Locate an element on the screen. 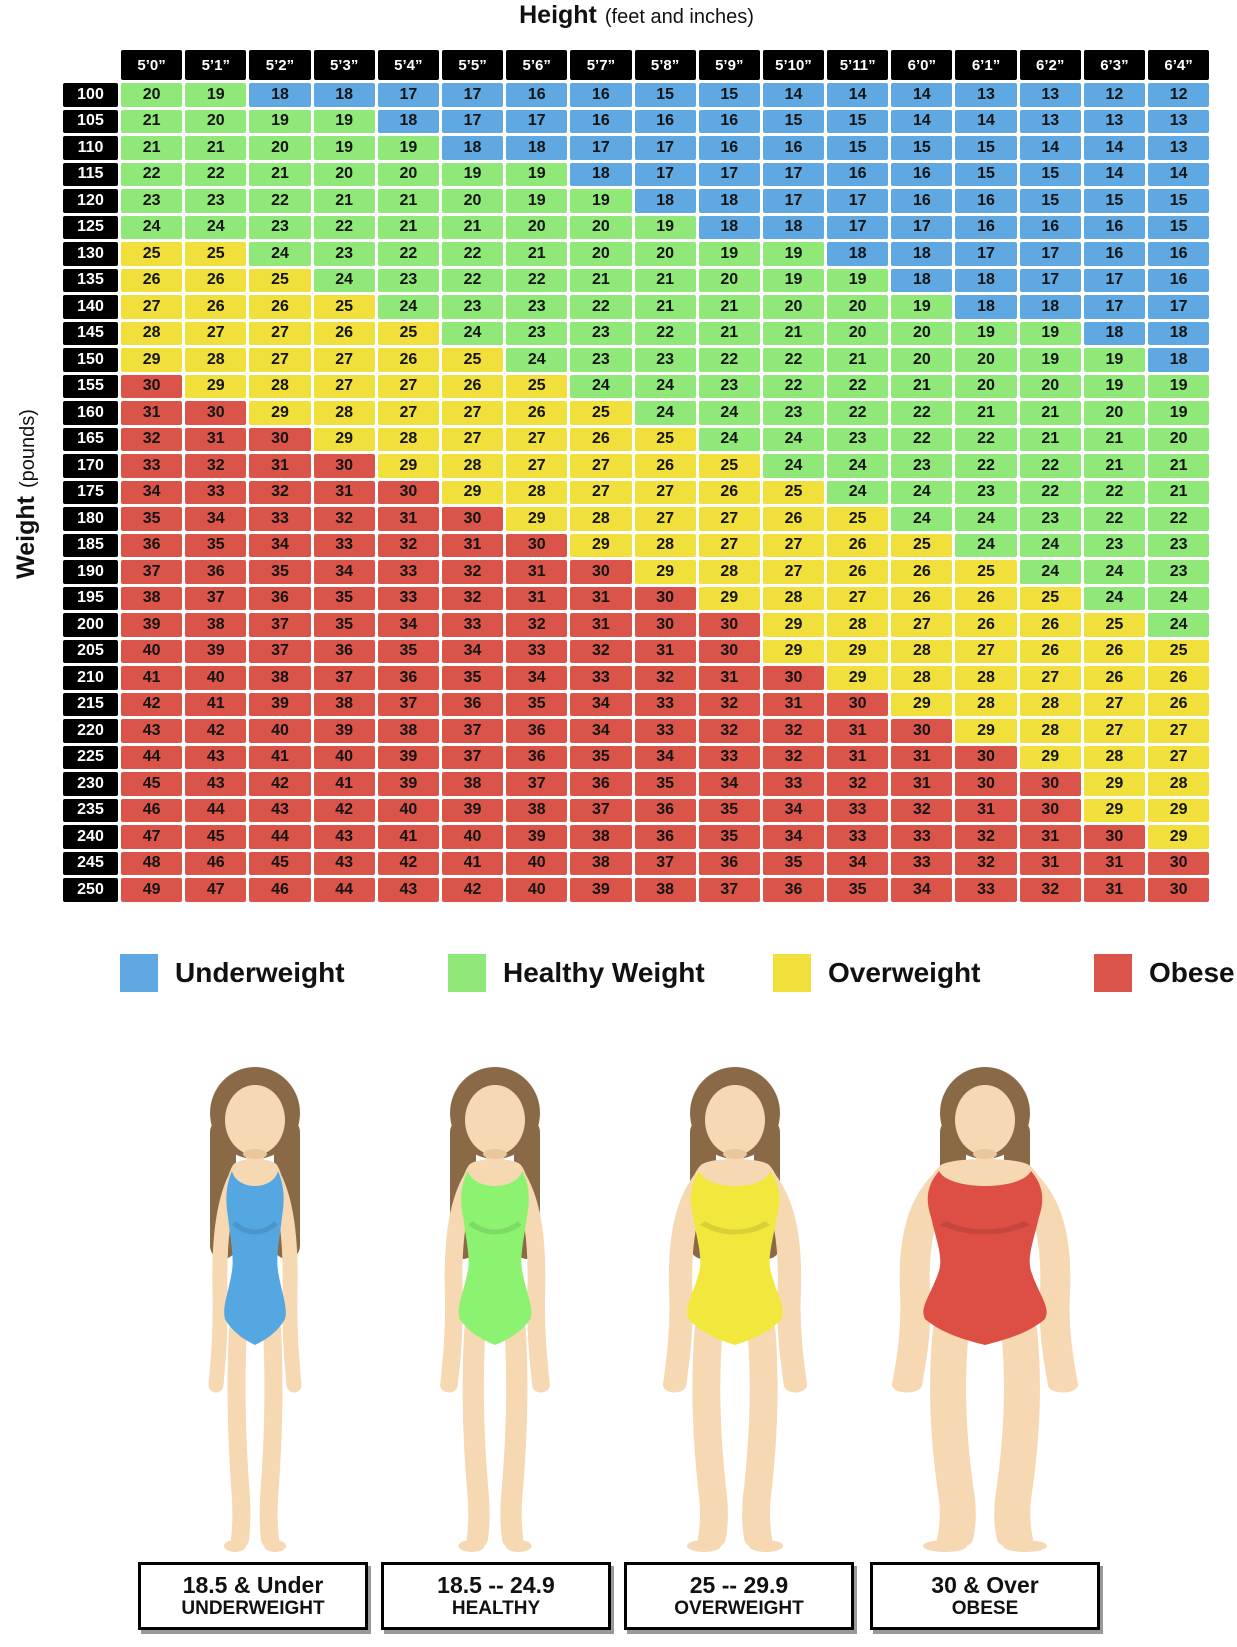  bmi-cell: 30 is located at coordinates (1179, 863).